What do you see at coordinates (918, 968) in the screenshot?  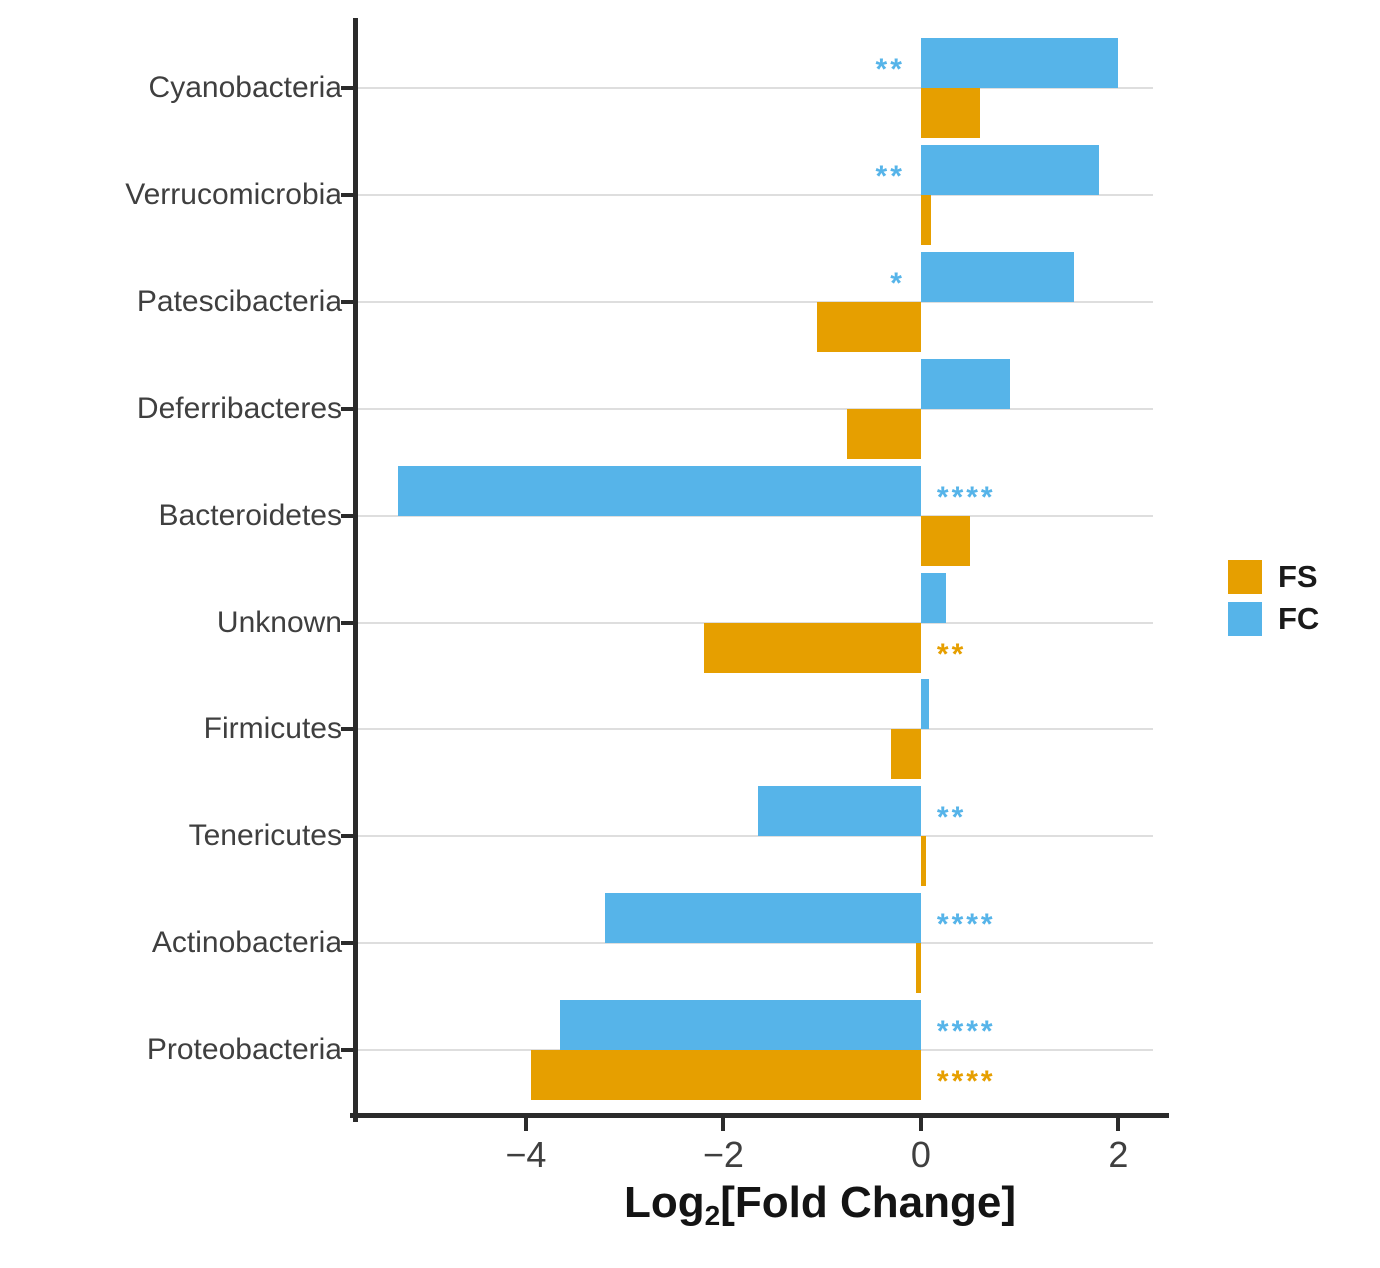 I see `bar-fs-actinobacteria` at bounding box center [918, 968].